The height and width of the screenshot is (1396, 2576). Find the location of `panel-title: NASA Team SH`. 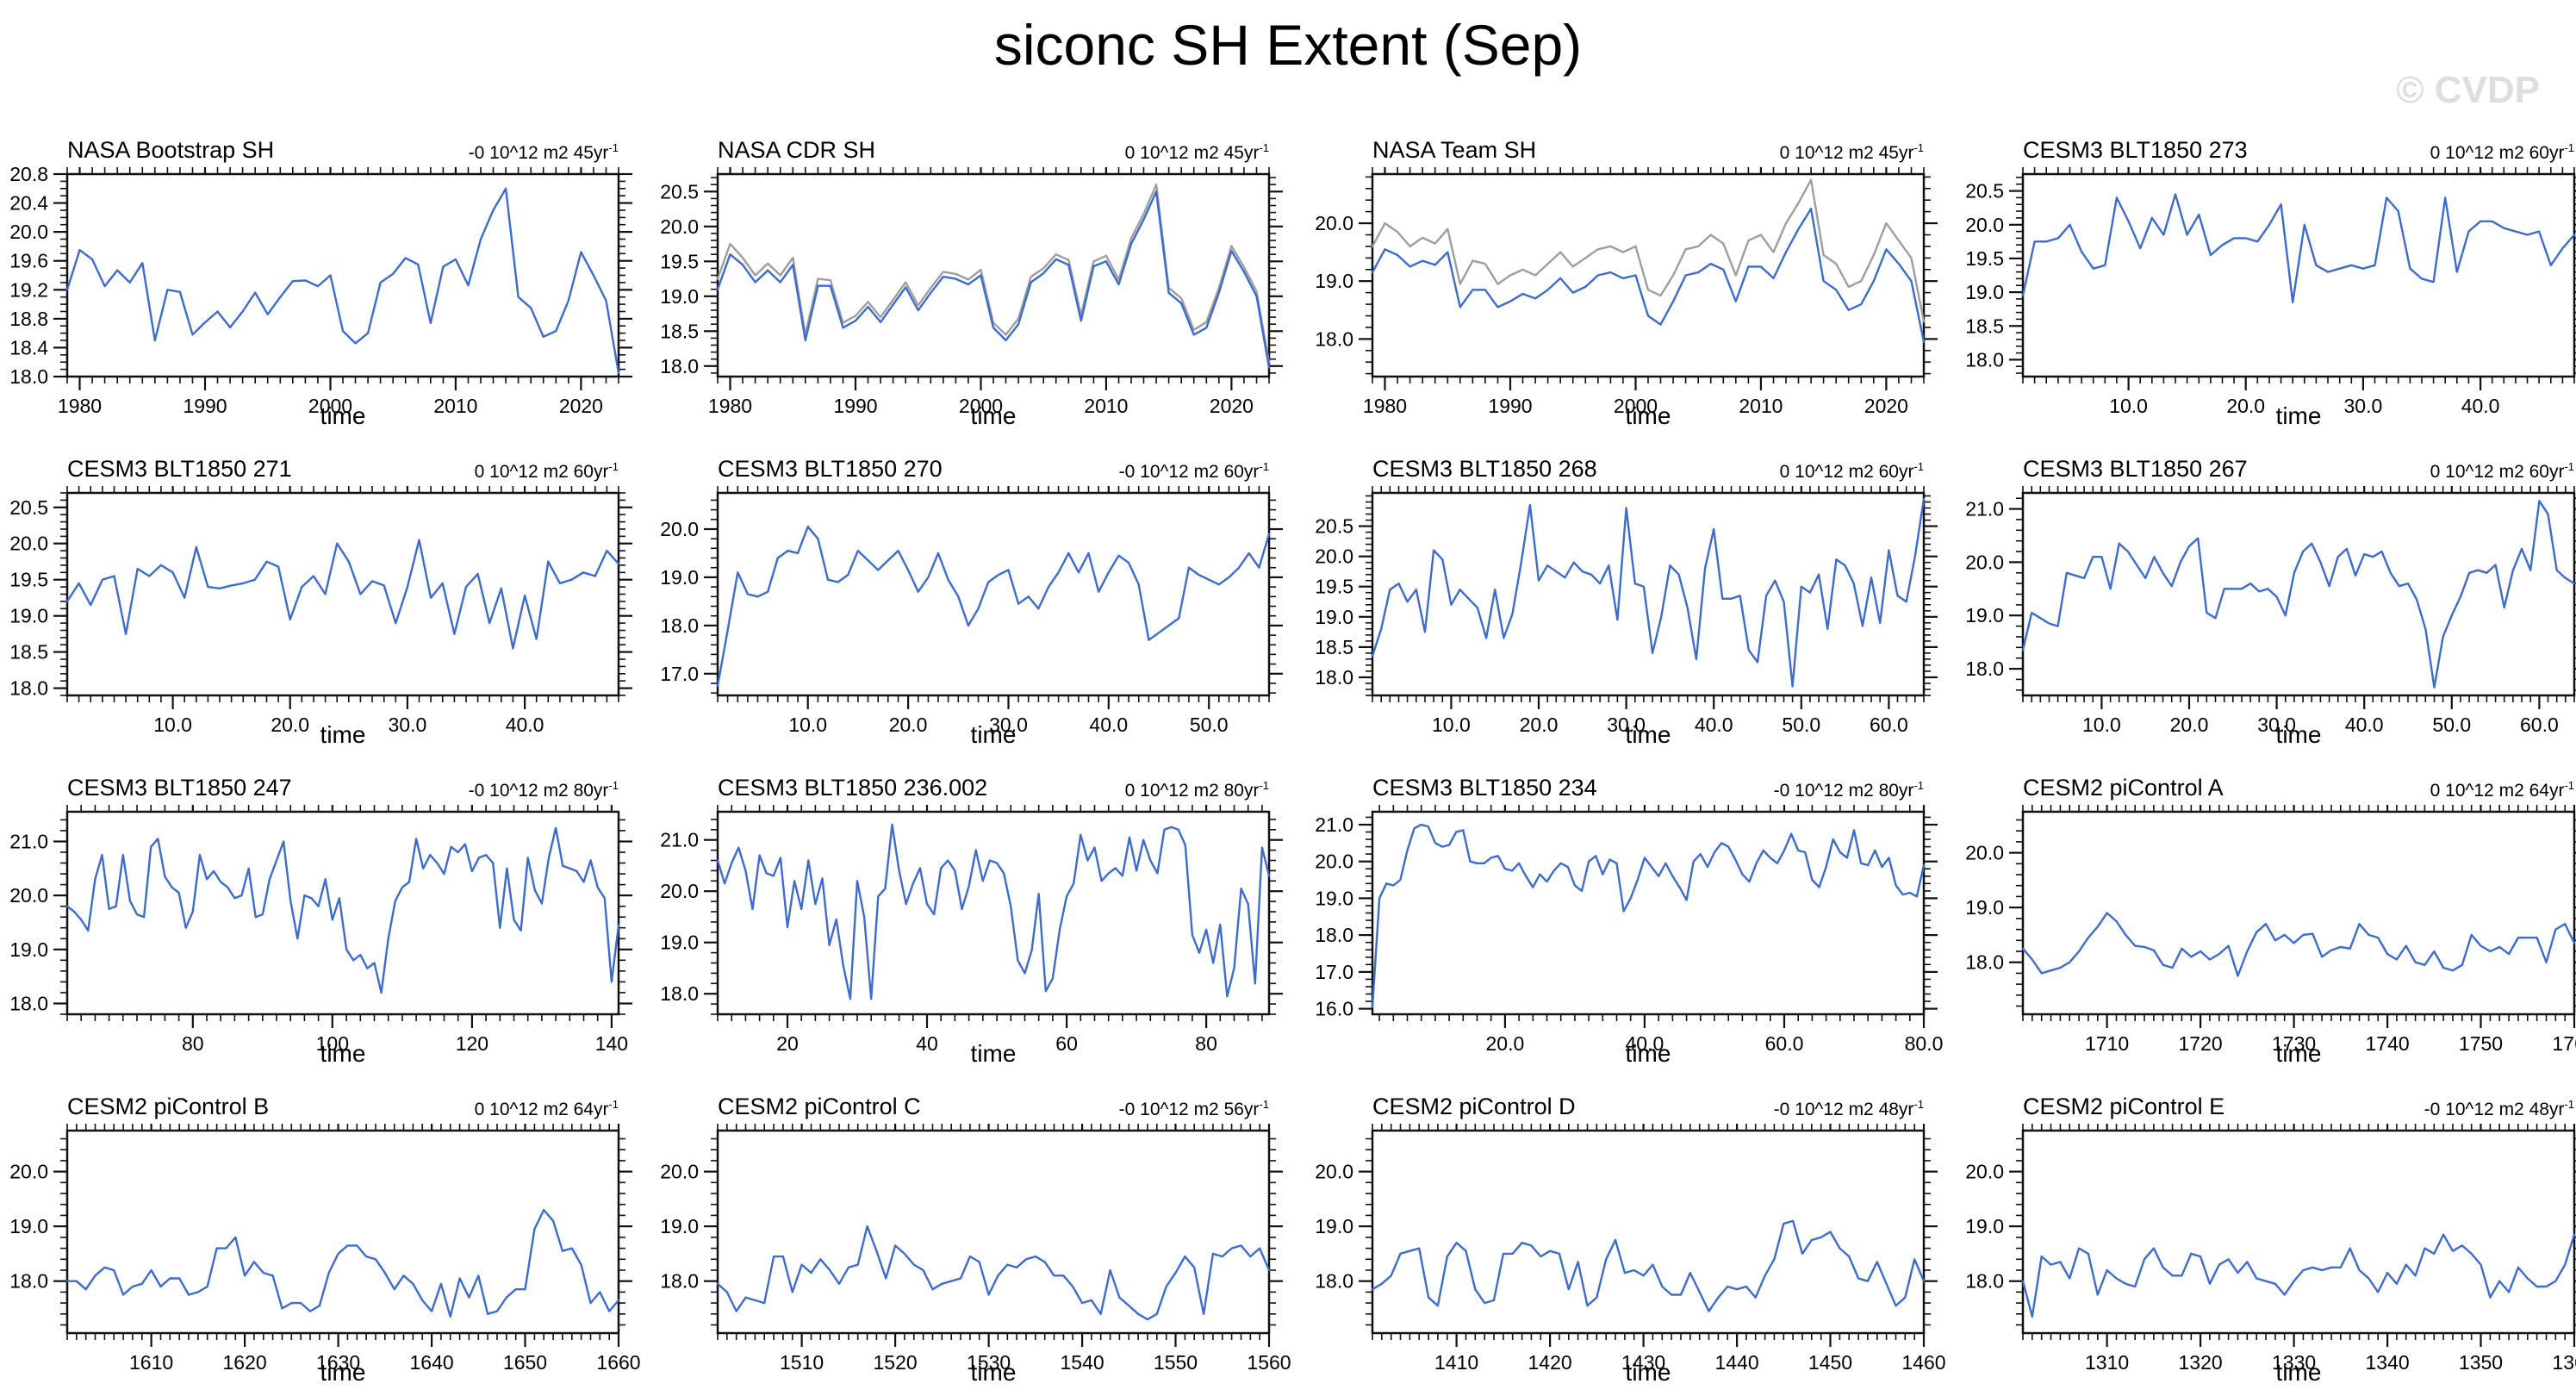

panel-title: NASA Team SH is located at coordinates (1455, 150).